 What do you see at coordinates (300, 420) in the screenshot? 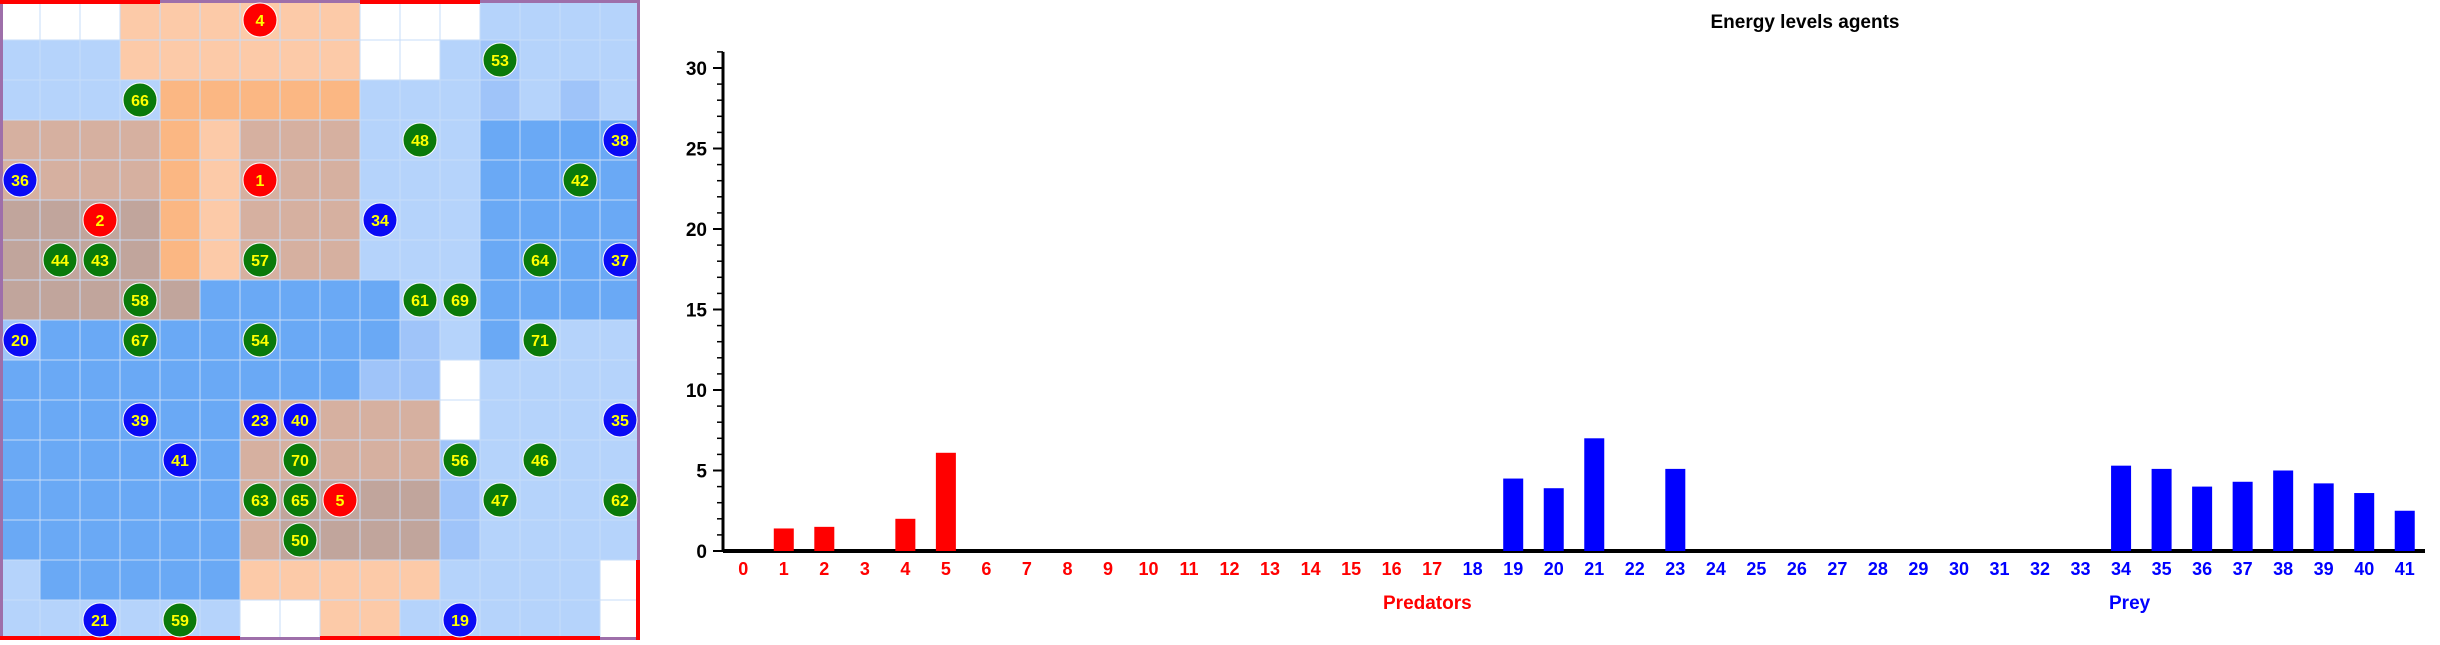
I see `prey-agent: 40` at bounding box center [300, 420].